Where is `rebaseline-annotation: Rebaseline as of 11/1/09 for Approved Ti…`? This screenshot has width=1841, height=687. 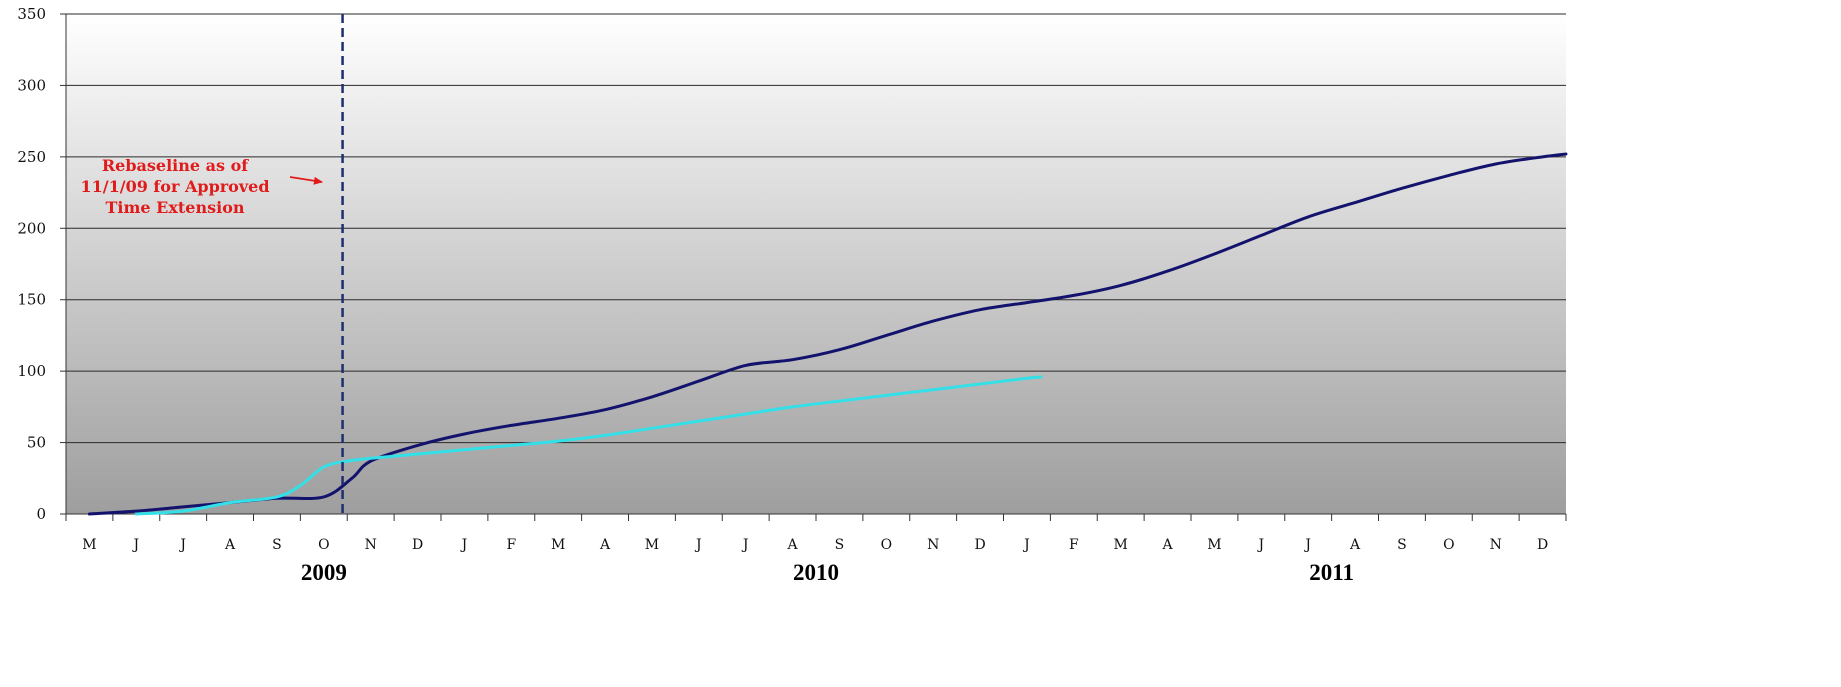
rebaseline-annotation: Rebaseline as of 11/1/09 for Approved Ti… is located at coordinates (201, 186).